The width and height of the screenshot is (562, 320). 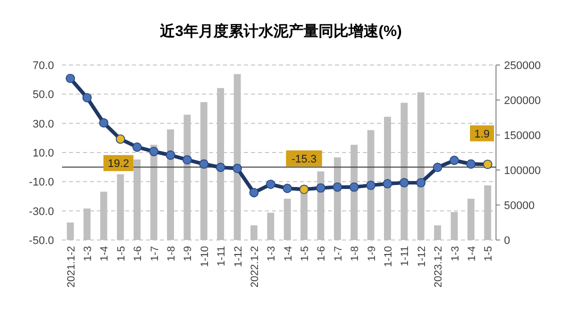 I want to click on value-label: 19.2, so click(x=118, y=163).